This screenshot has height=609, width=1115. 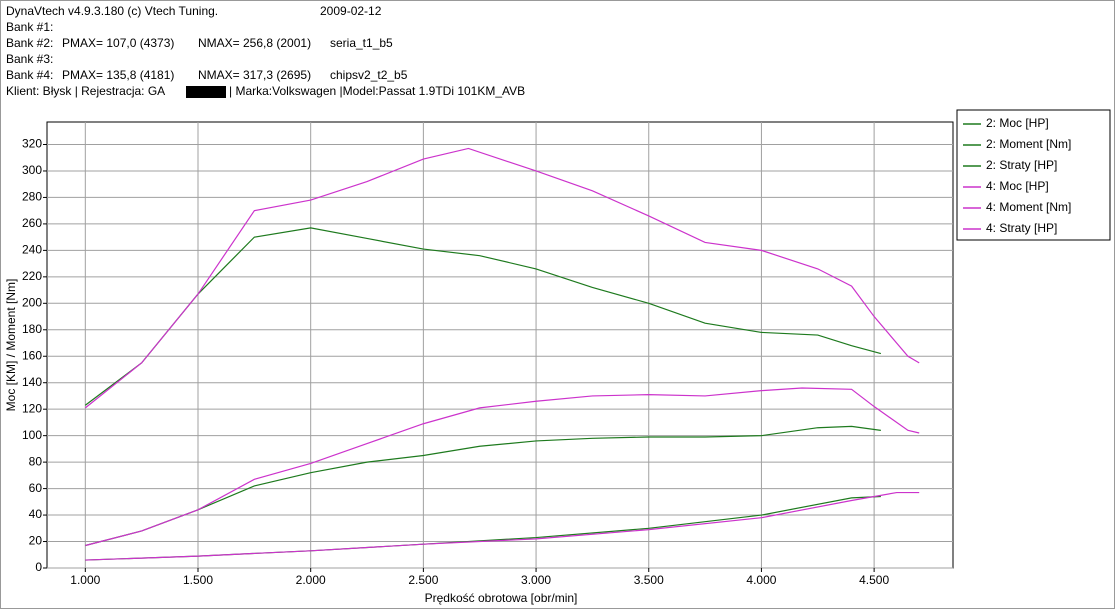 I want to click on y-tick-label: 60, so click(x=36, y=488).